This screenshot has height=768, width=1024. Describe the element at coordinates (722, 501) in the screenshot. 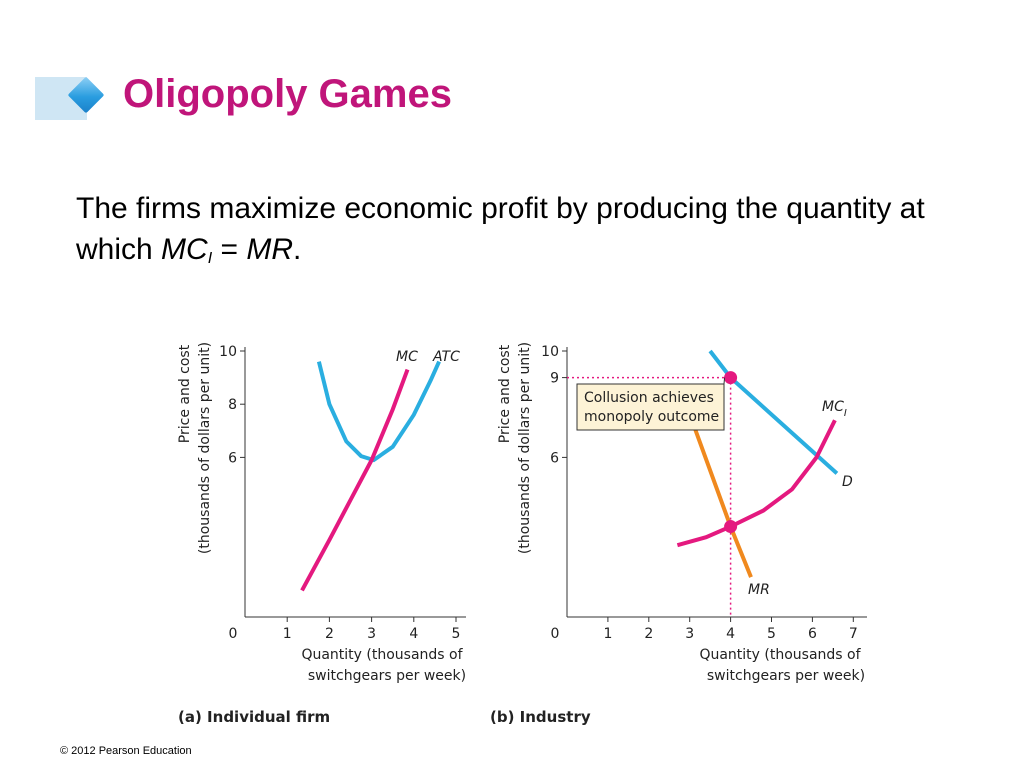

I see `marginal-revenue-curve` at that location.